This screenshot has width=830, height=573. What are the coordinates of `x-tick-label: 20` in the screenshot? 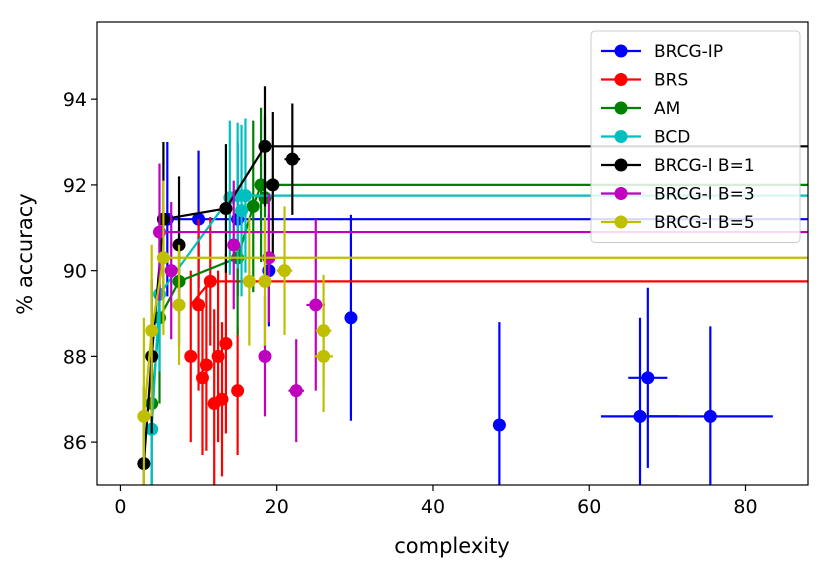 It's located at (277, 507).